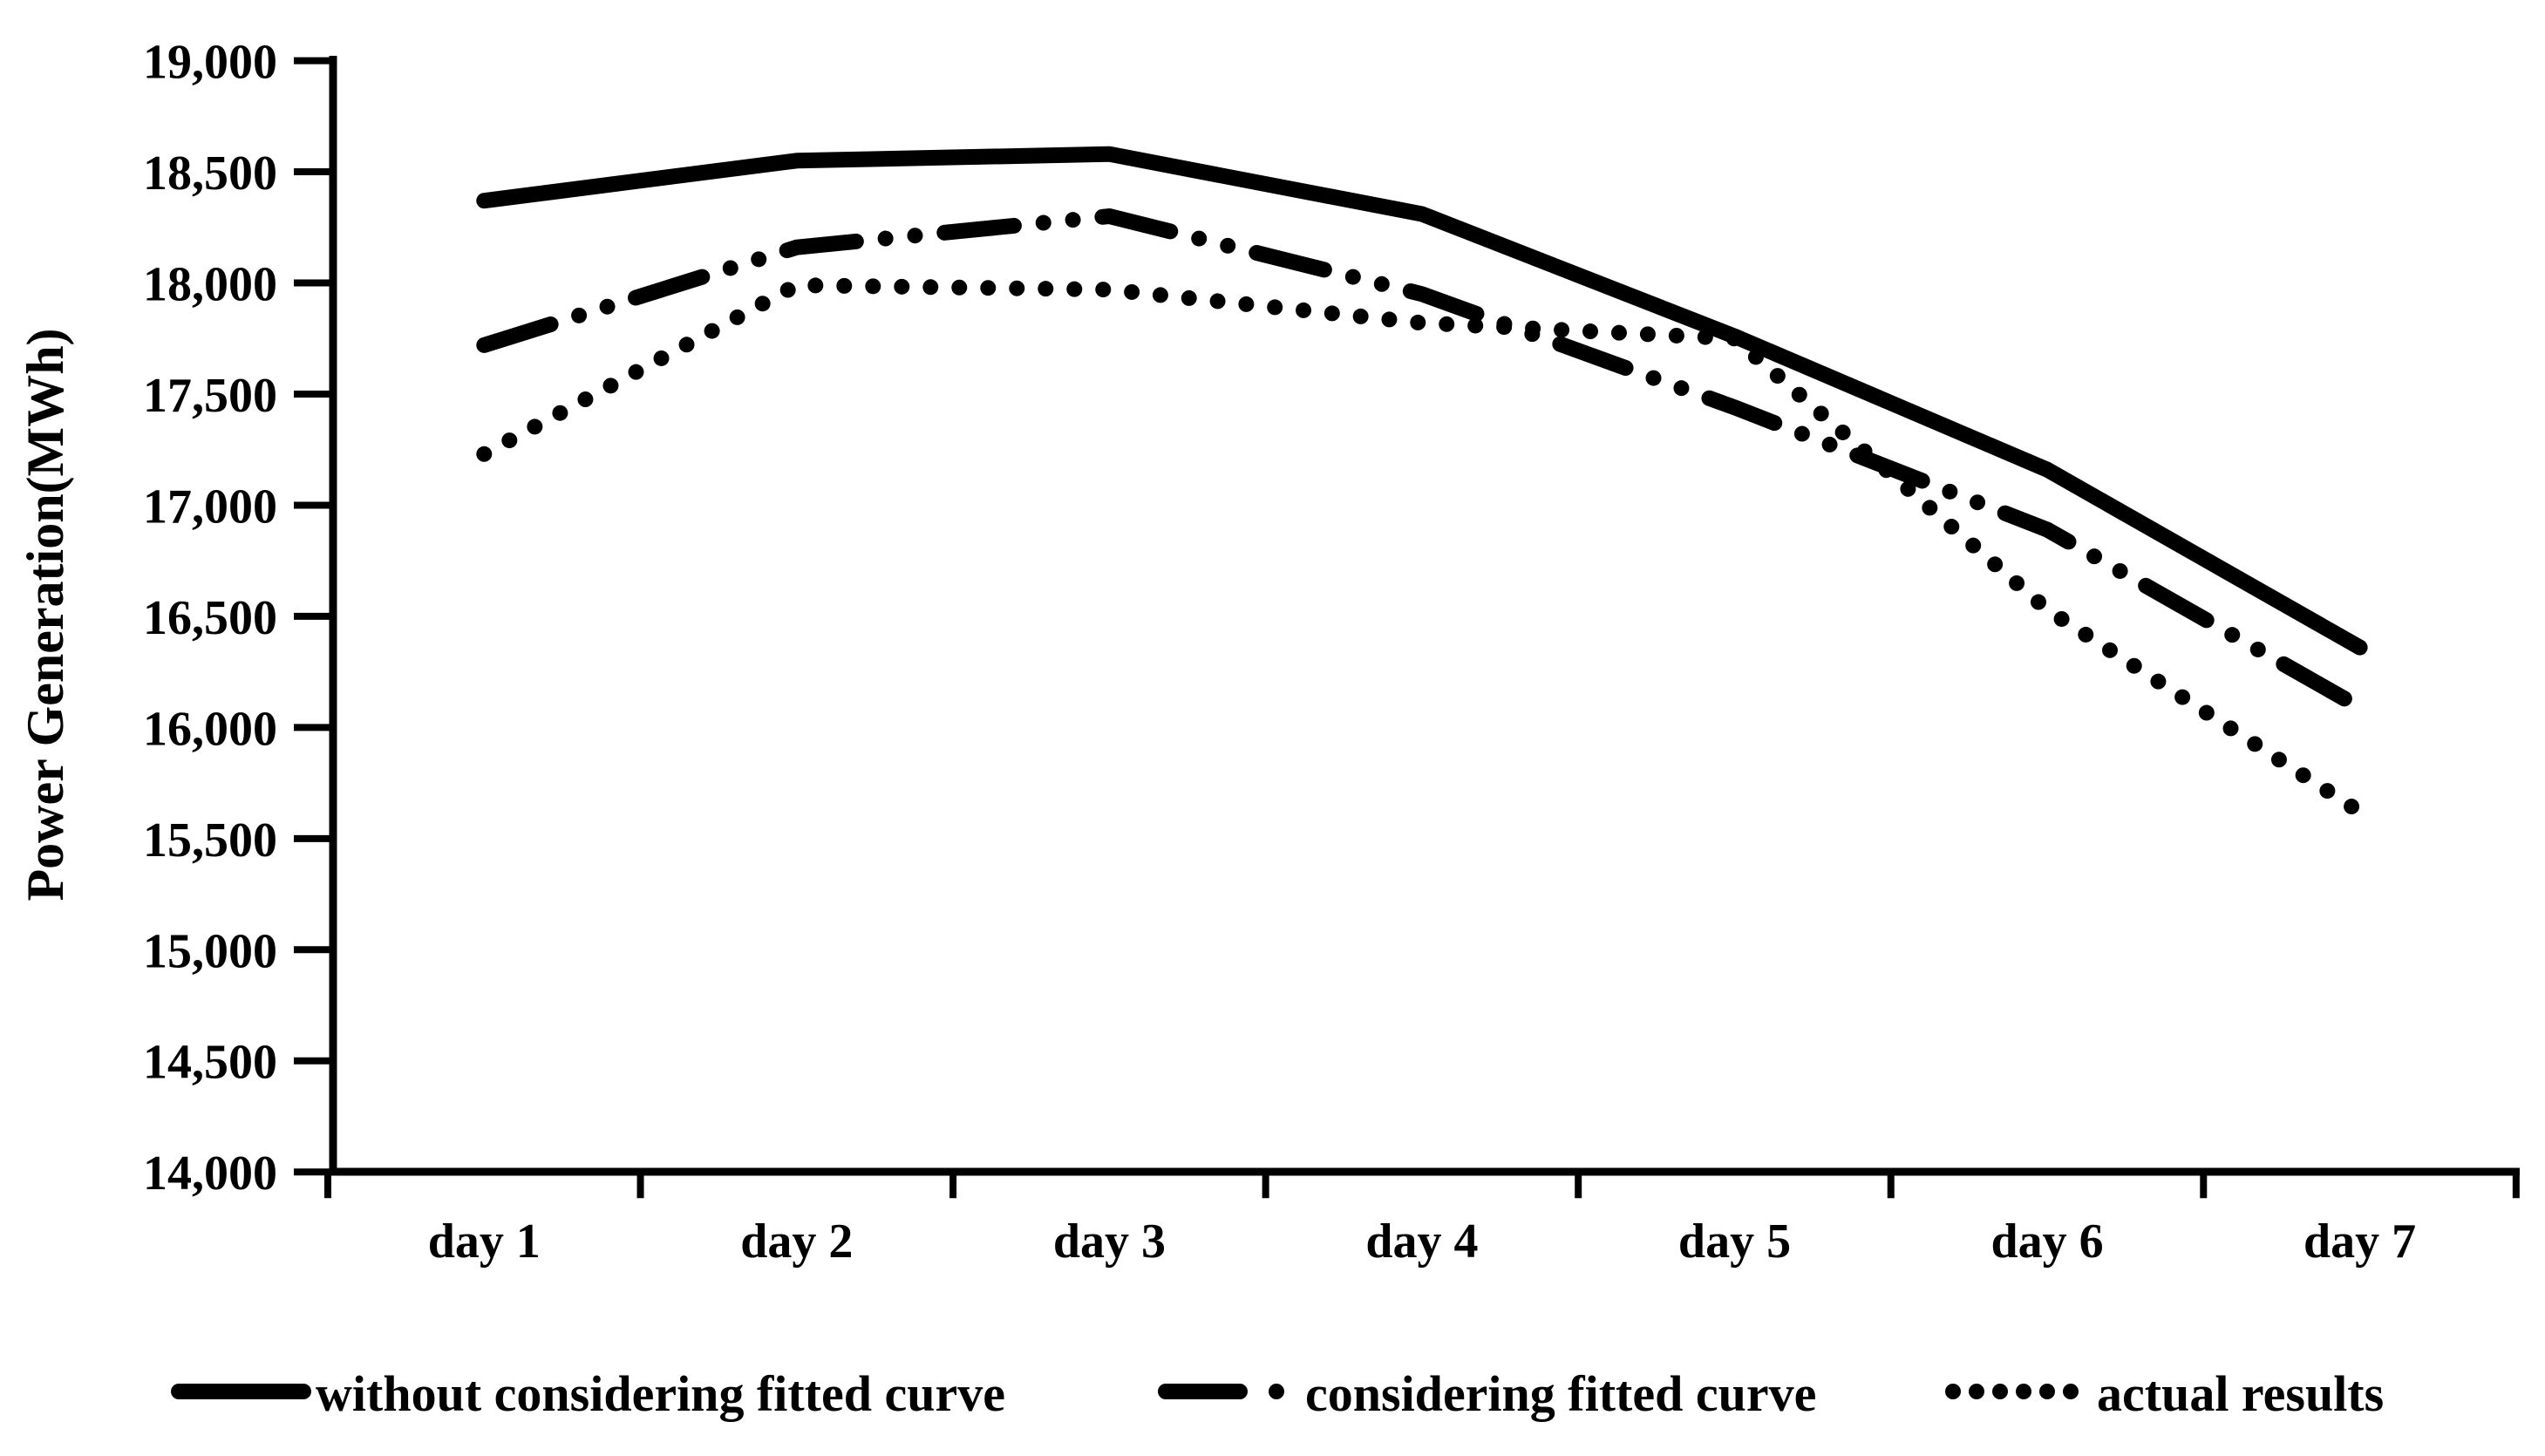 This screenshot has height=1456, width=2545. What do you see at coordinates (1422, 1185) in the screenshot?
I see `x-axis-ticks` at bounding box center [1422, 1185].